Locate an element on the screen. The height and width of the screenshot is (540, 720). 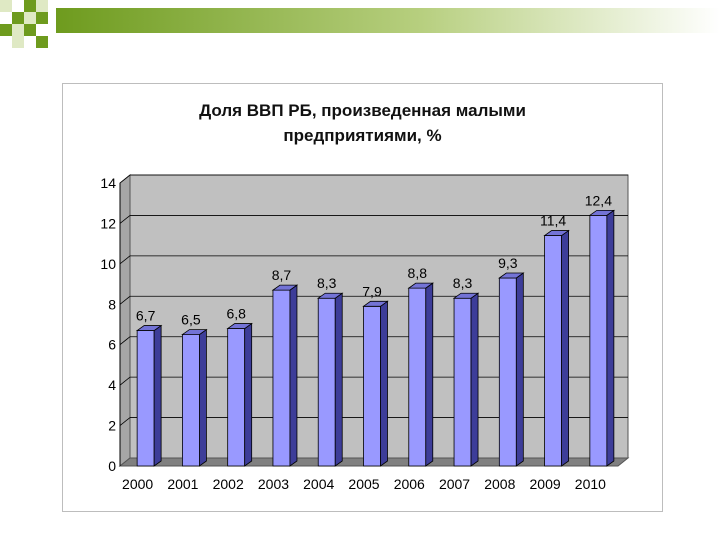
plot-side-wall is located at coordinates (125, 320).